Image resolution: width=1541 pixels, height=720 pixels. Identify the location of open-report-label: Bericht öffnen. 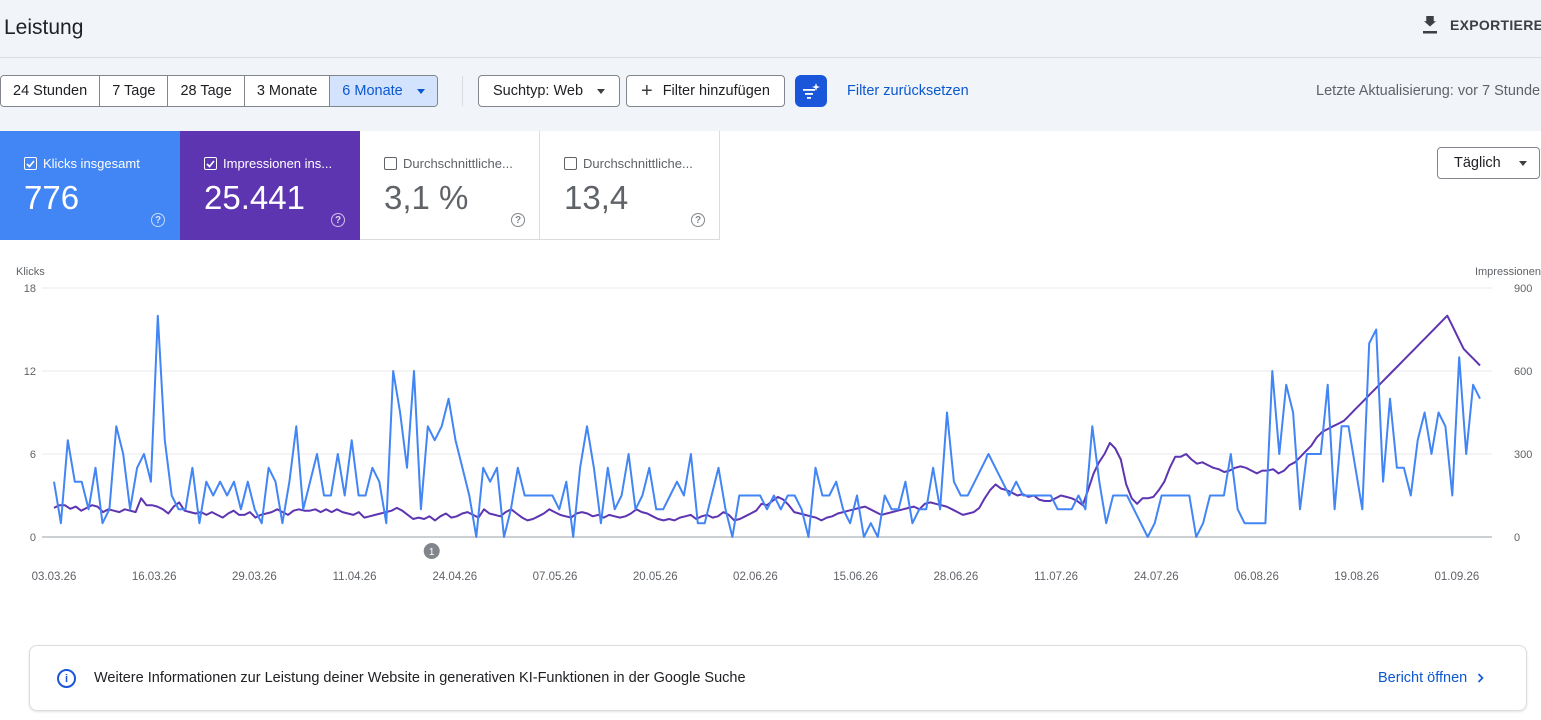
(1423, 678).